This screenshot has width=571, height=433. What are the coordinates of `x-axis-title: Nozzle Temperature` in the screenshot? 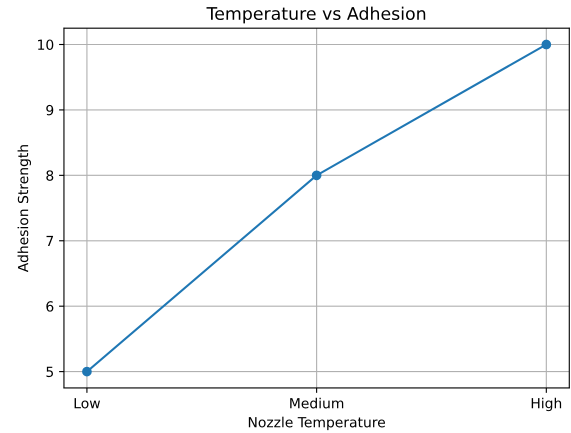 It's located at (317, 423).